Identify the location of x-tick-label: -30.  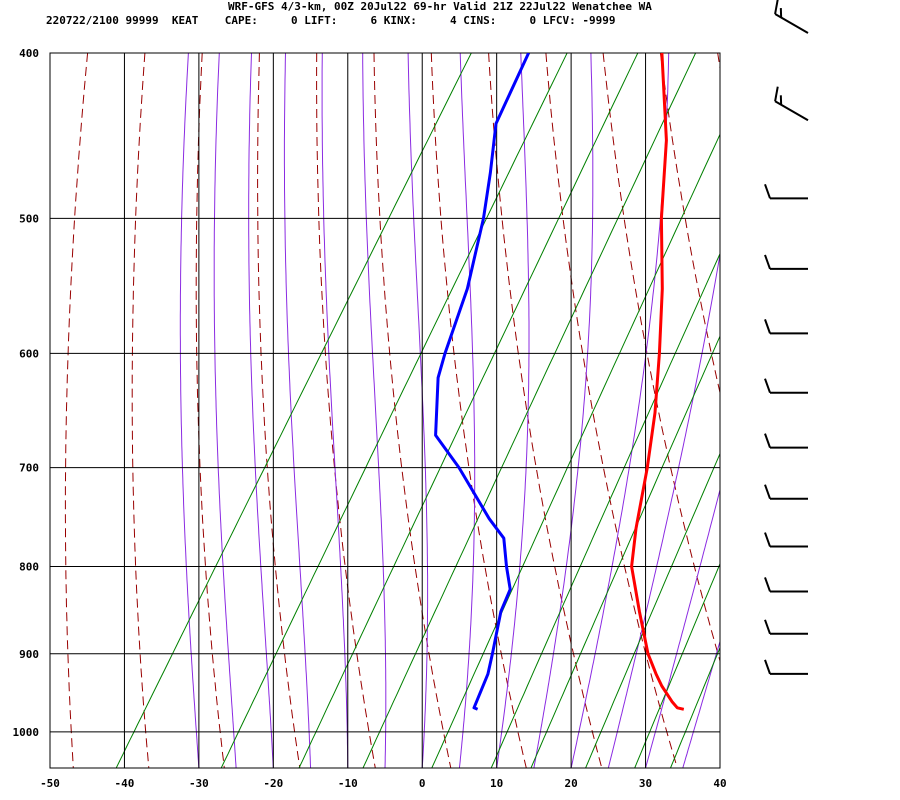
(199, 783).